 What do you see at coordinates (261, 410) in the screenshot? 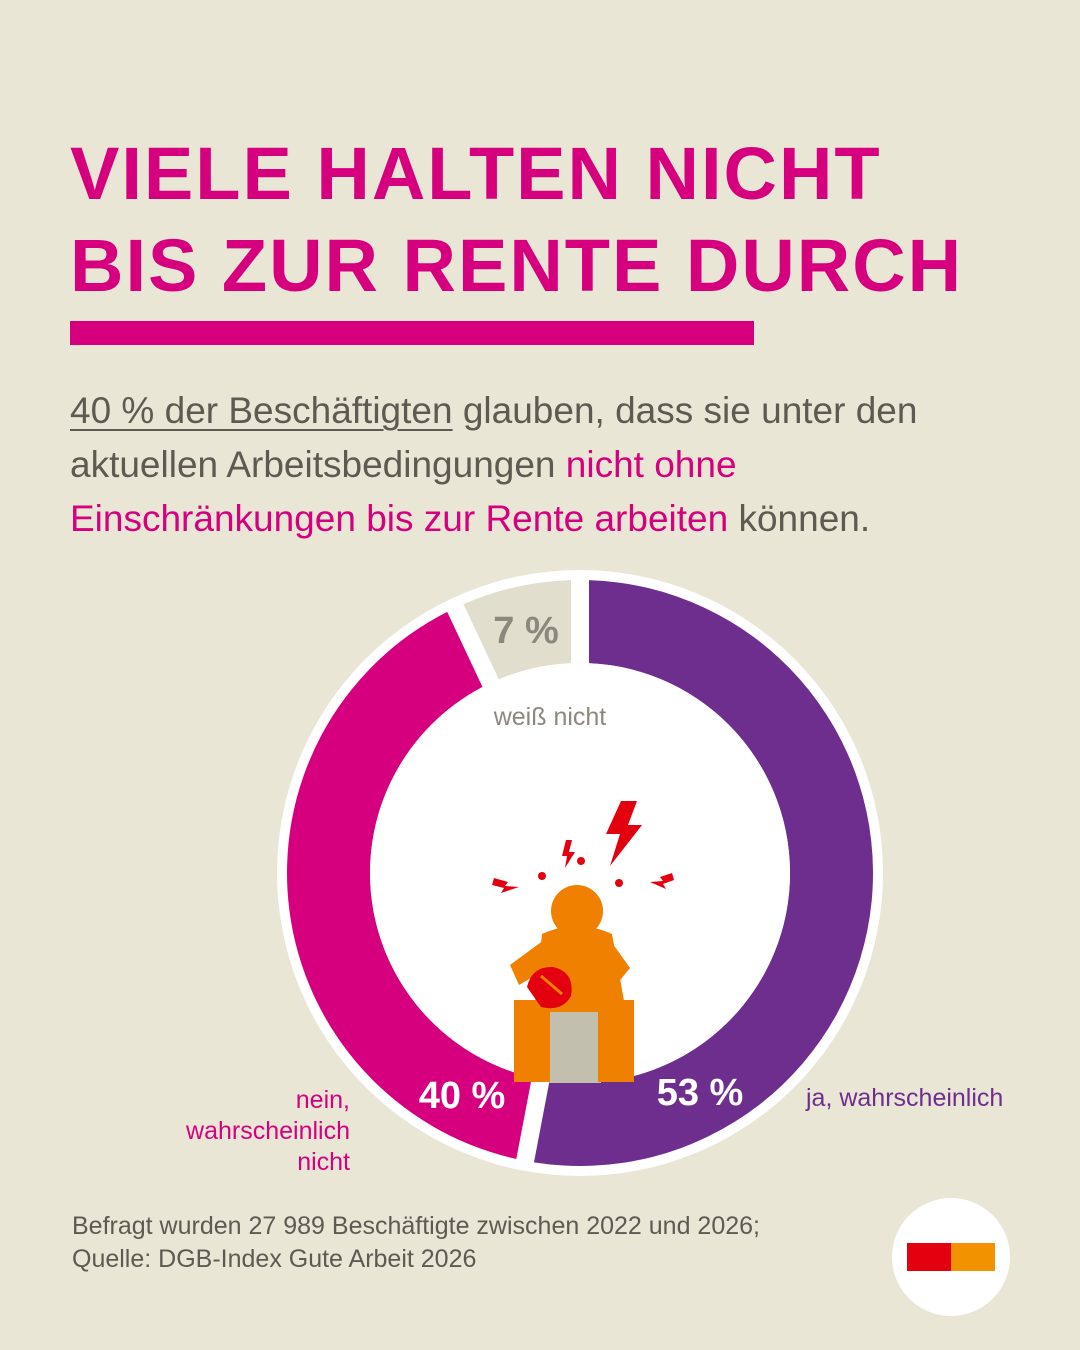
I see `intro-highlight-underlined: 40 % der Beschäftigten` at bounding box center [261, 410].